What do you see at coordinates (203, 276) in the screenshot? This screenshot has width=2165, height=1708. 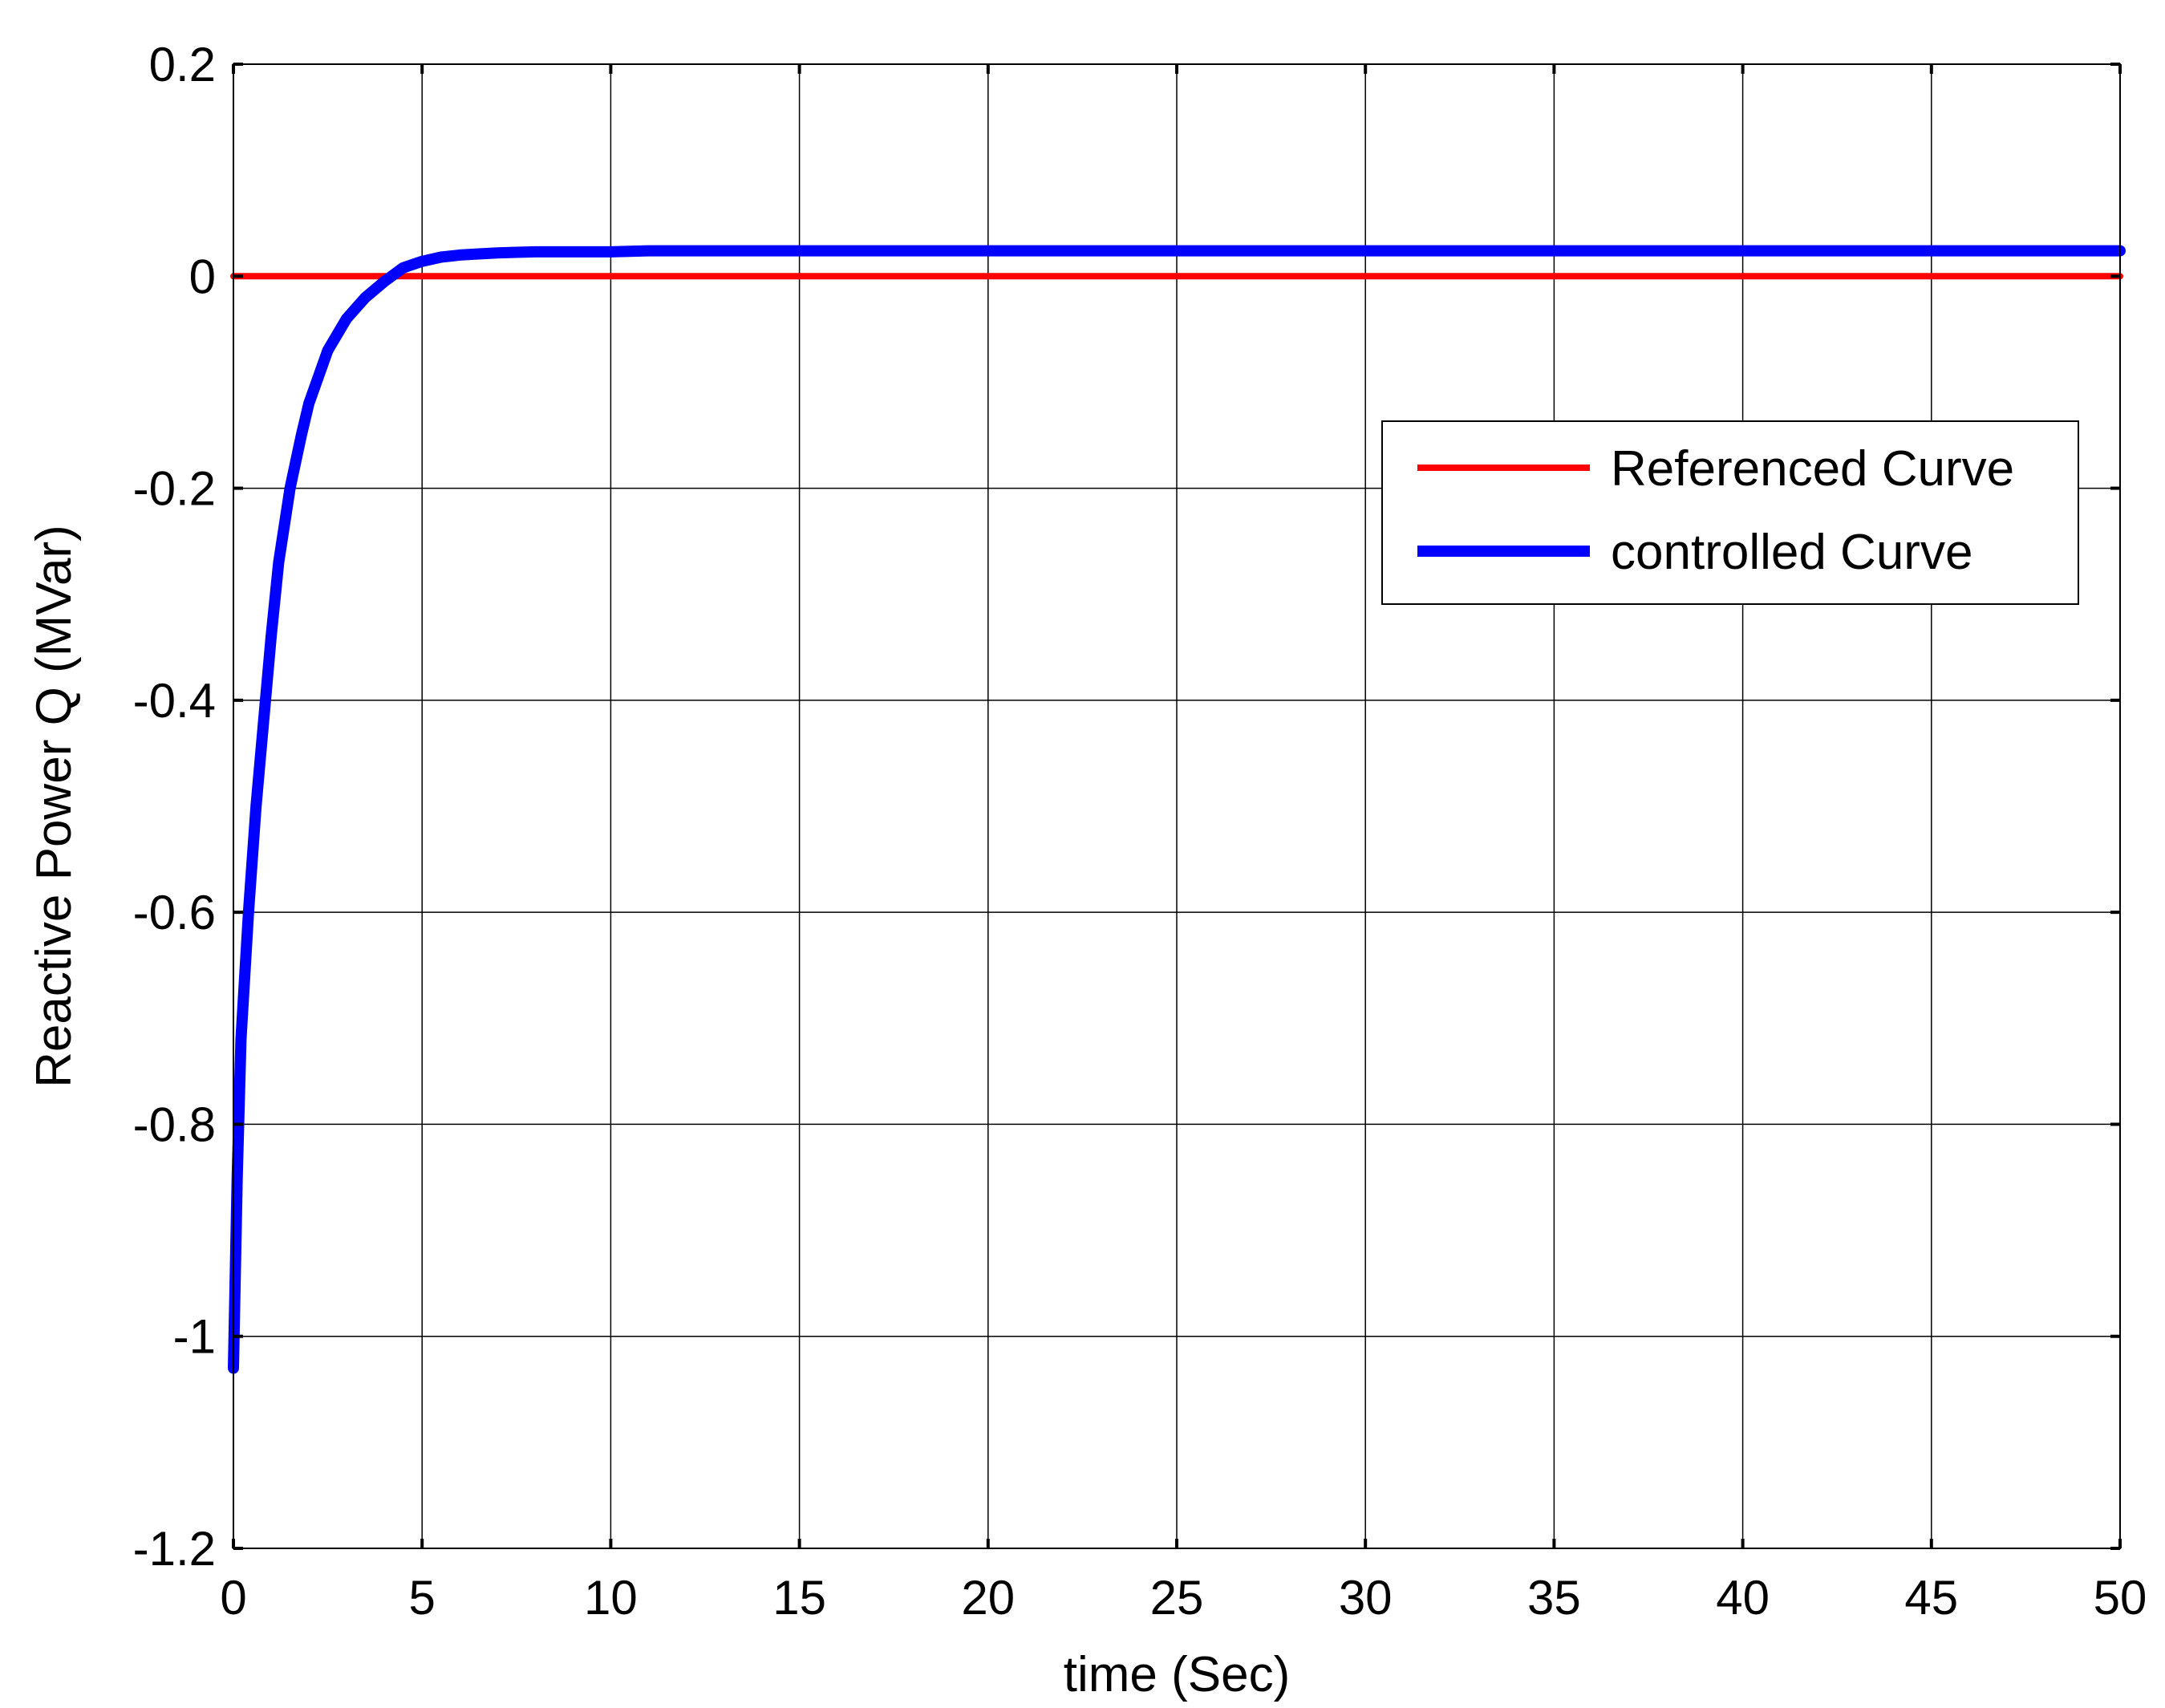 I see `y-tick-label: 0` at bounding box center [203, 276].